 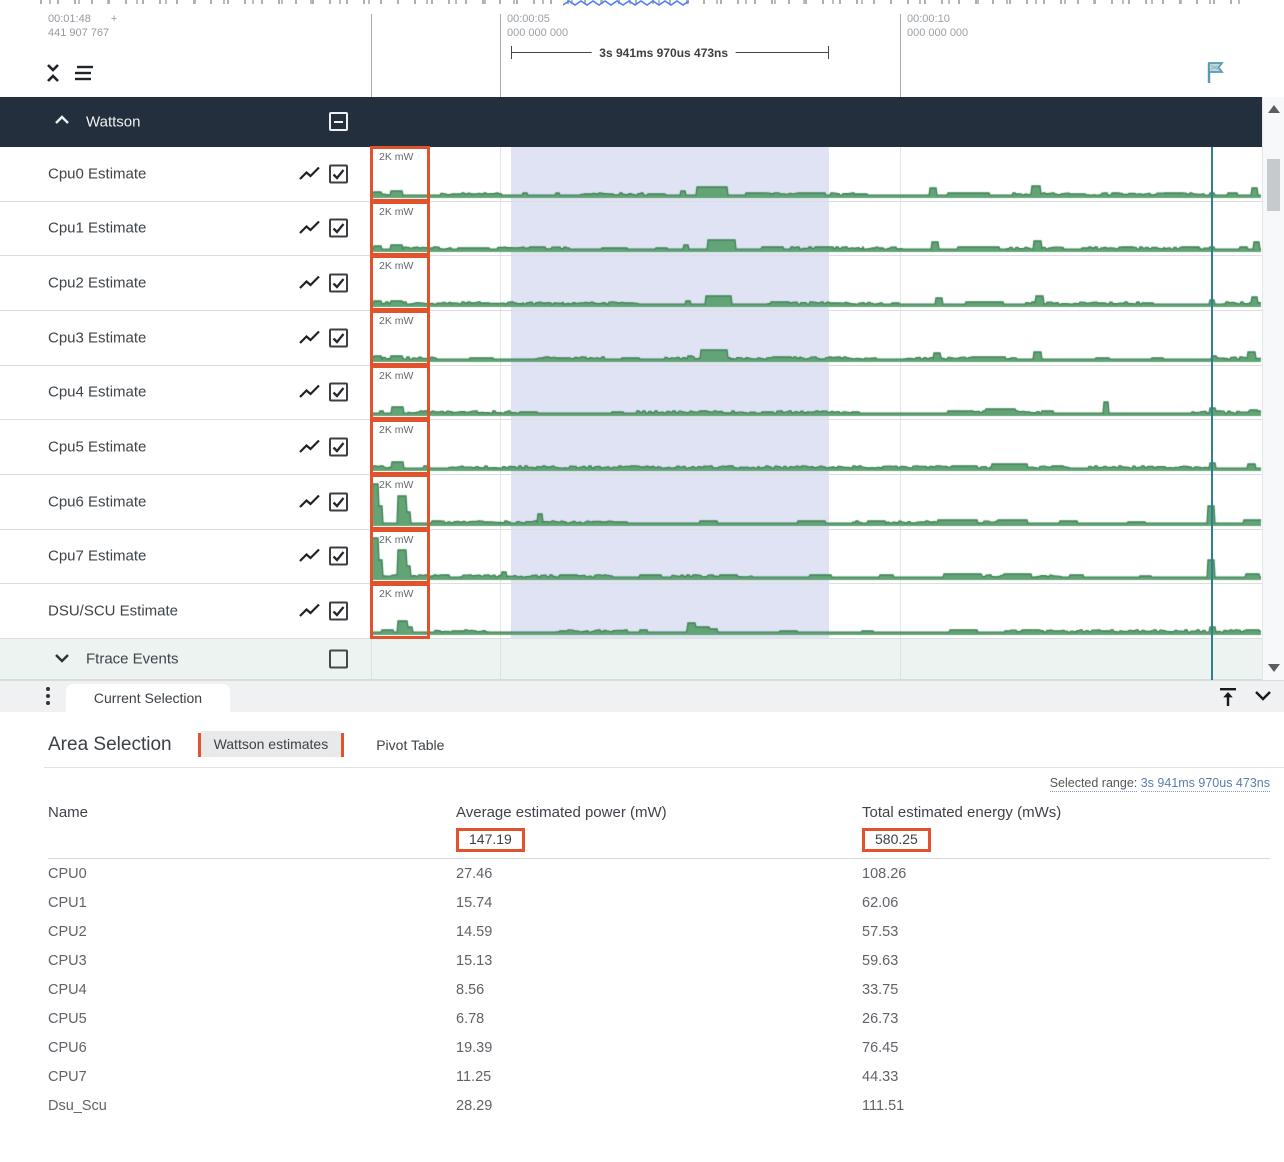 I want to click on timeline-gridline, so click(x=500, y=659).